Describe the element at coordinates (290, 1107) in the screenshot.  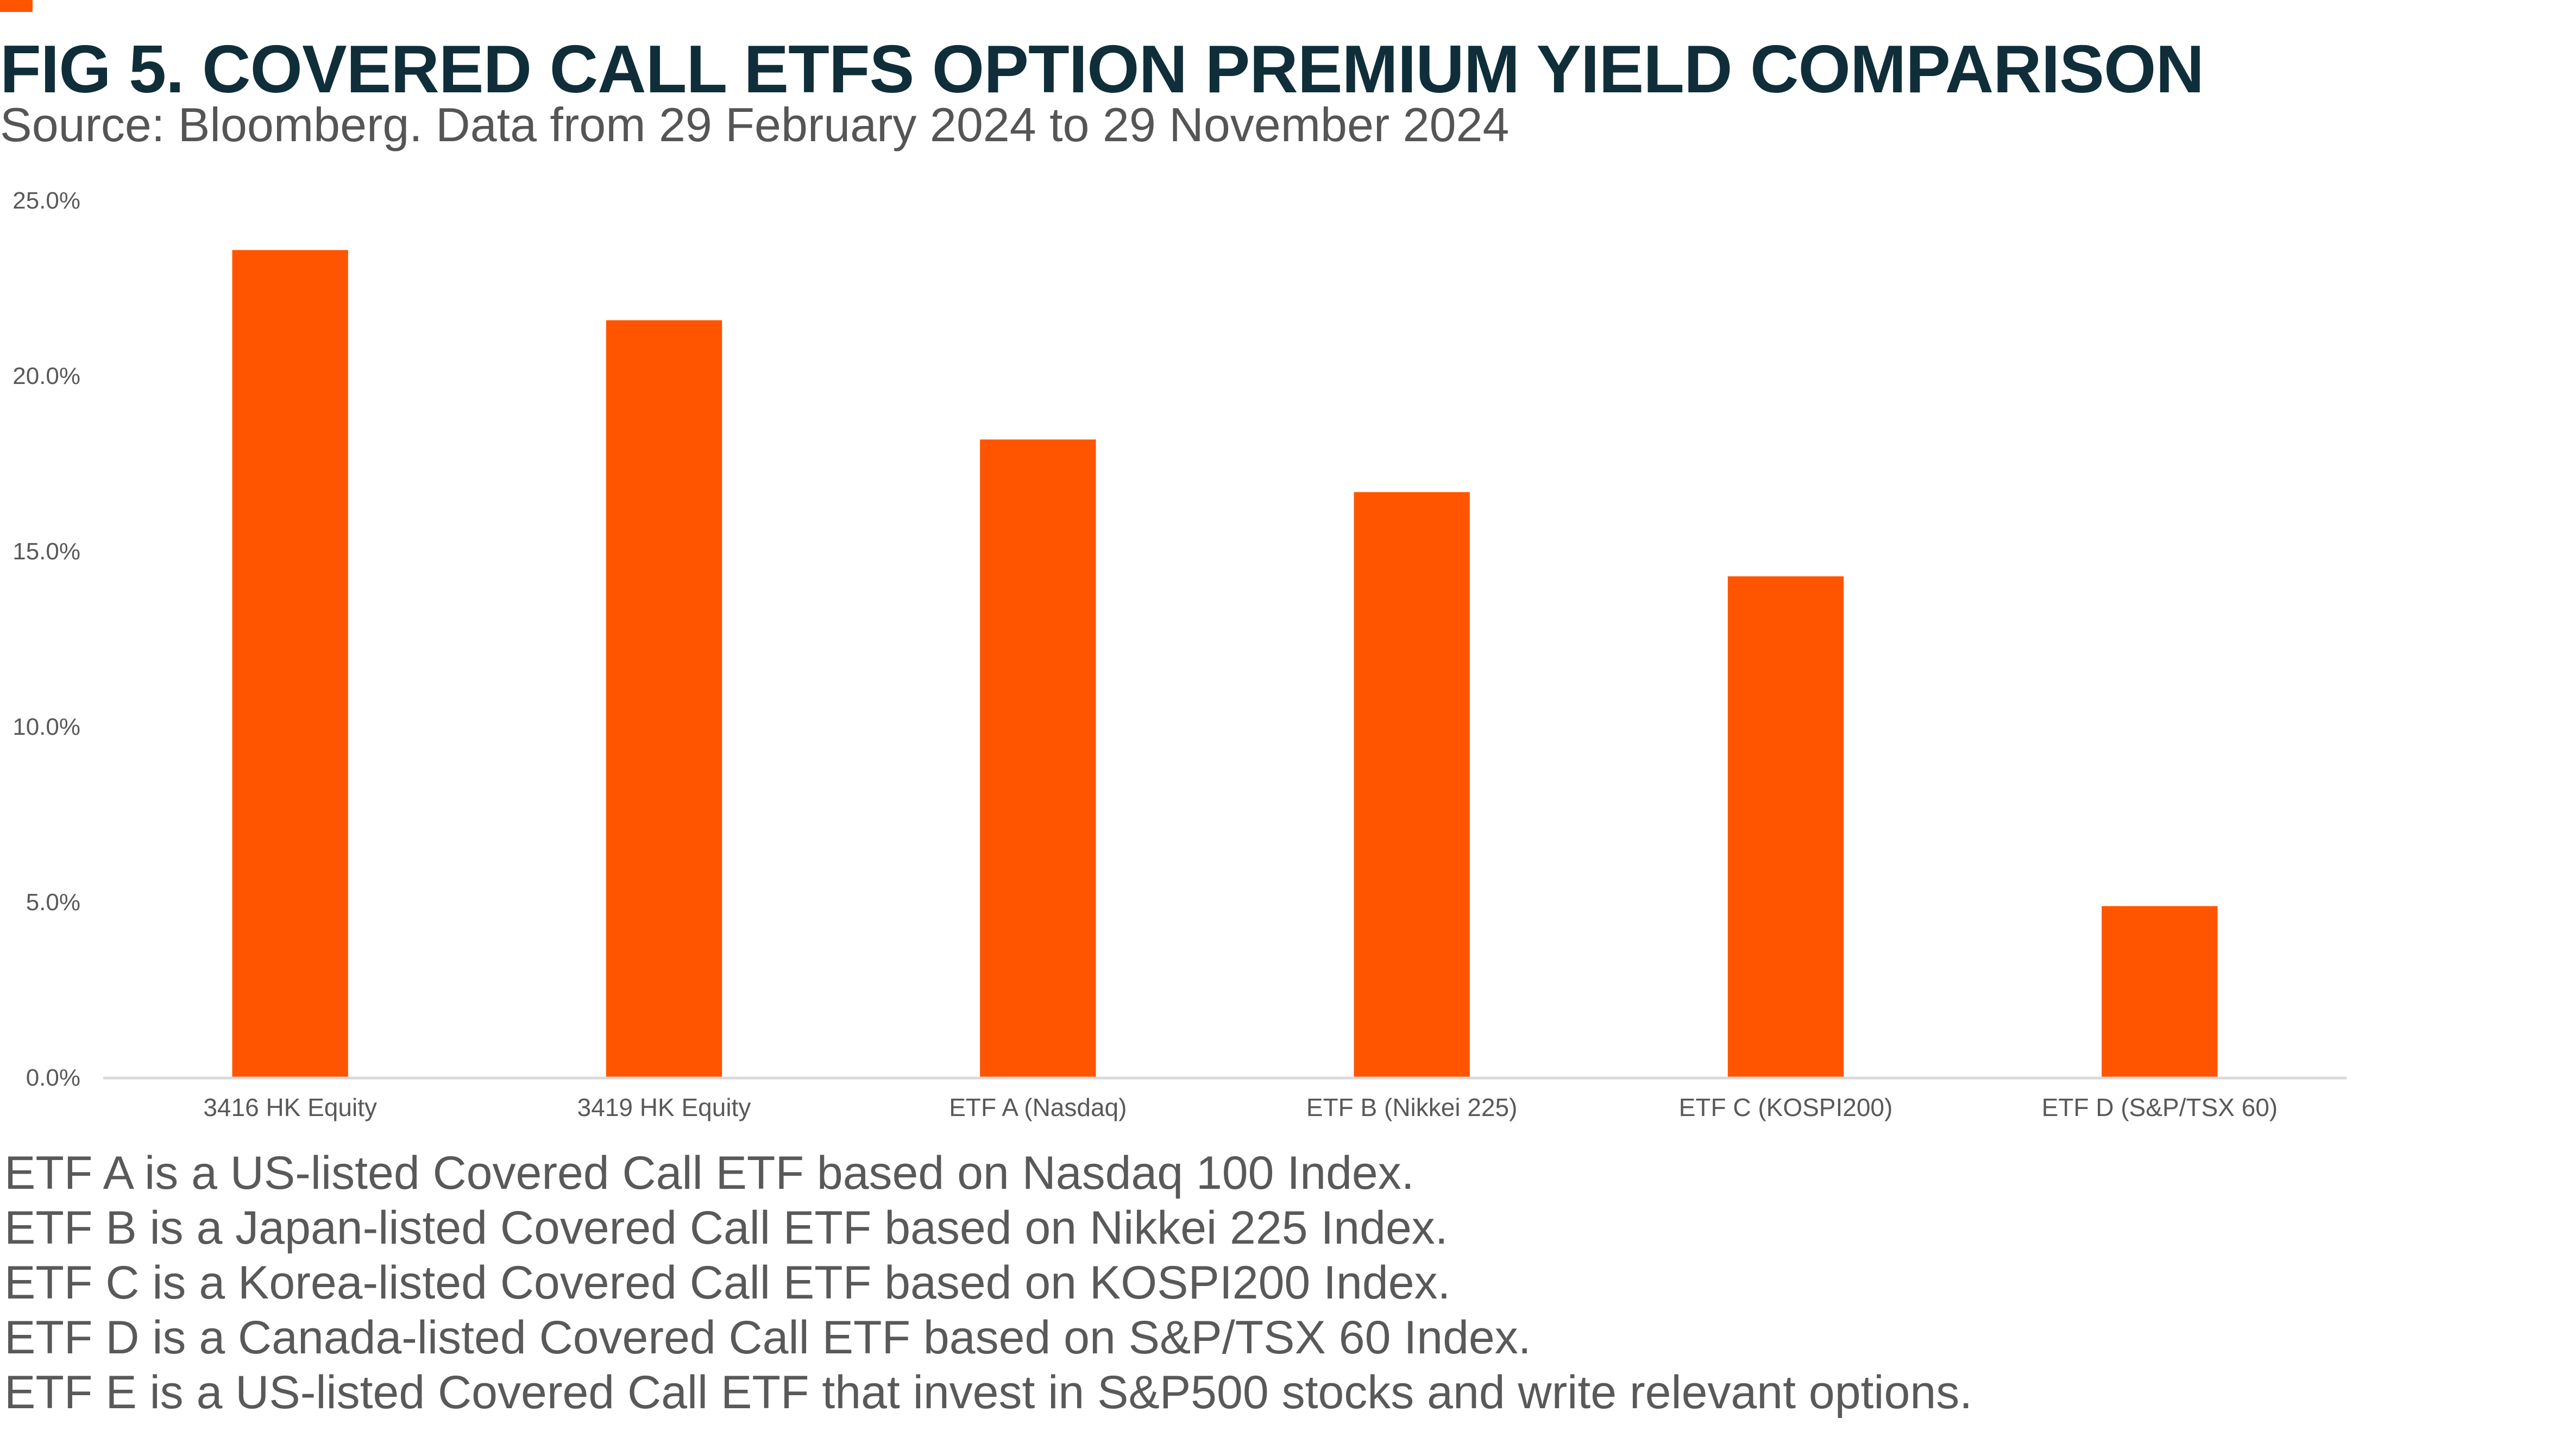
I see `x-tick-label: 3416 HK Equity` at that location.